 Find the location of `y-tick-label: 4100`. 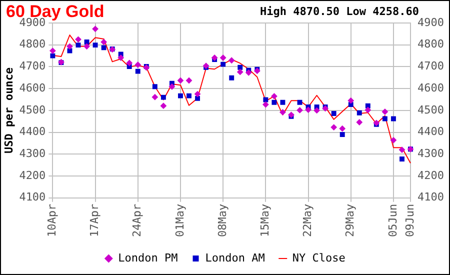

y-tick-label: 4100 is located at coordinates (32, 197).